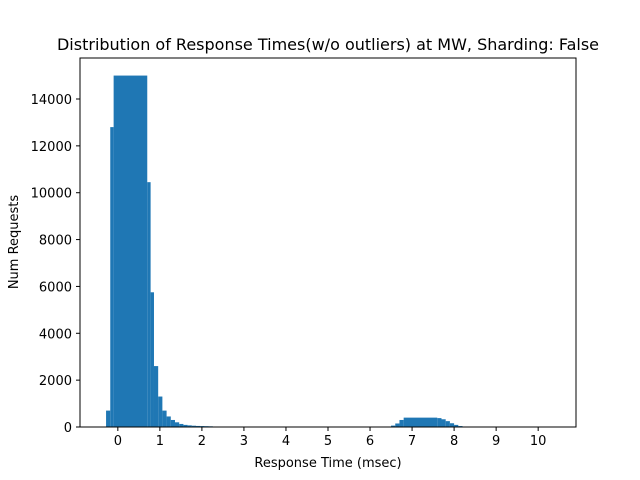  I want to click on y-tick-label: 14000, so click(51, 100).